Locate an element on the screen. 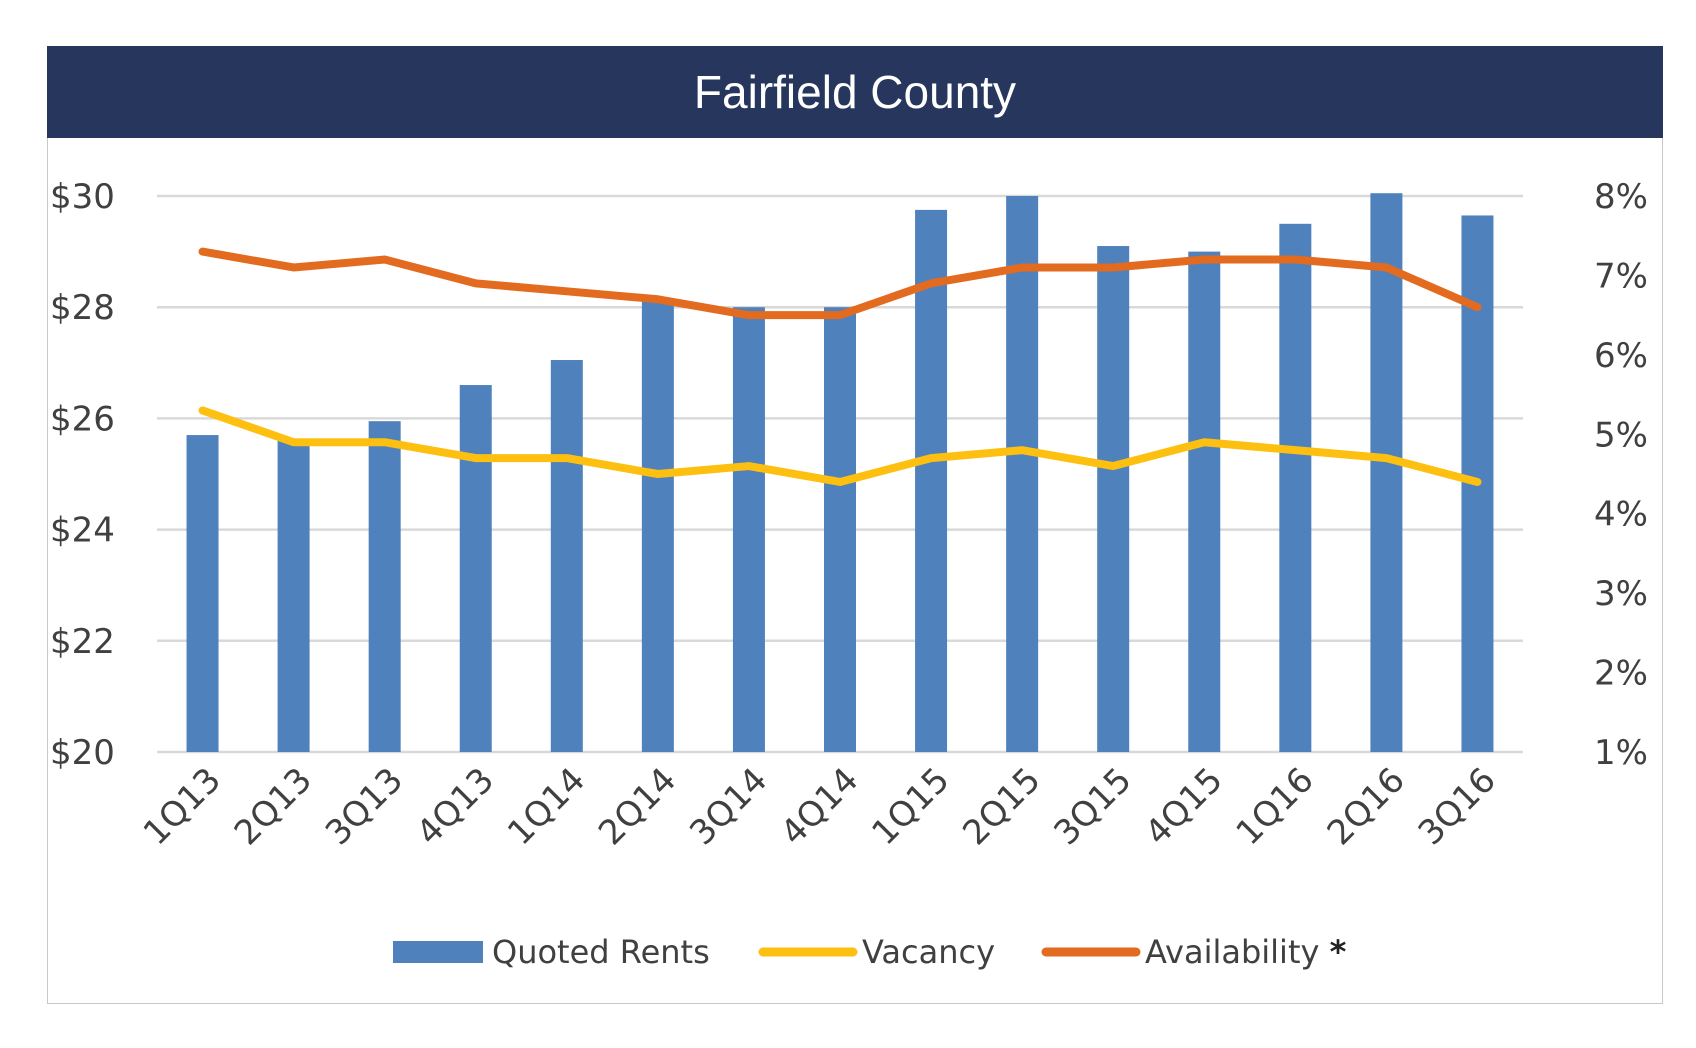 Image resolution: width=1696 pixels, height=1048 pixels. legend-label-availability: Availability * is located at coordinates (1246, 952).